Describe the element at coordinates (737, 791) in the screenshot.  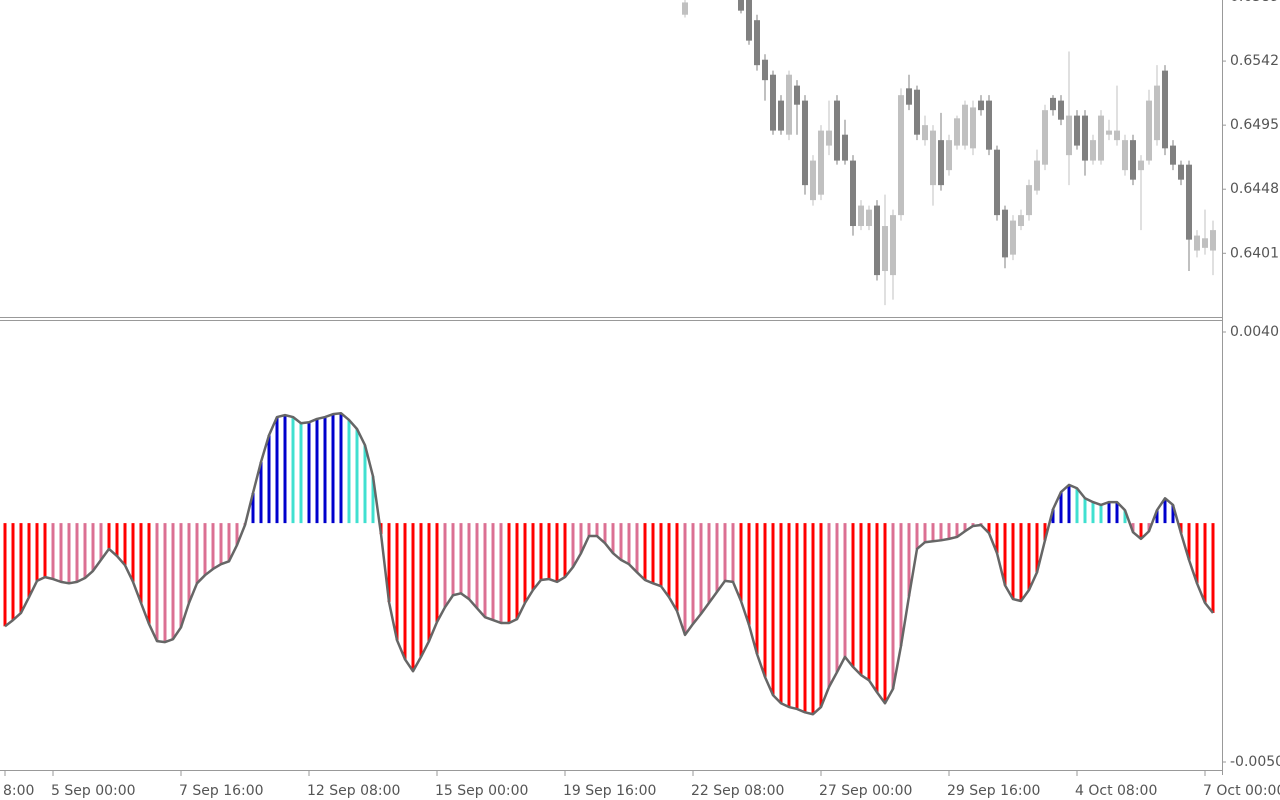
I see `x-tick-label: 22 Sep 08:00` at that location.